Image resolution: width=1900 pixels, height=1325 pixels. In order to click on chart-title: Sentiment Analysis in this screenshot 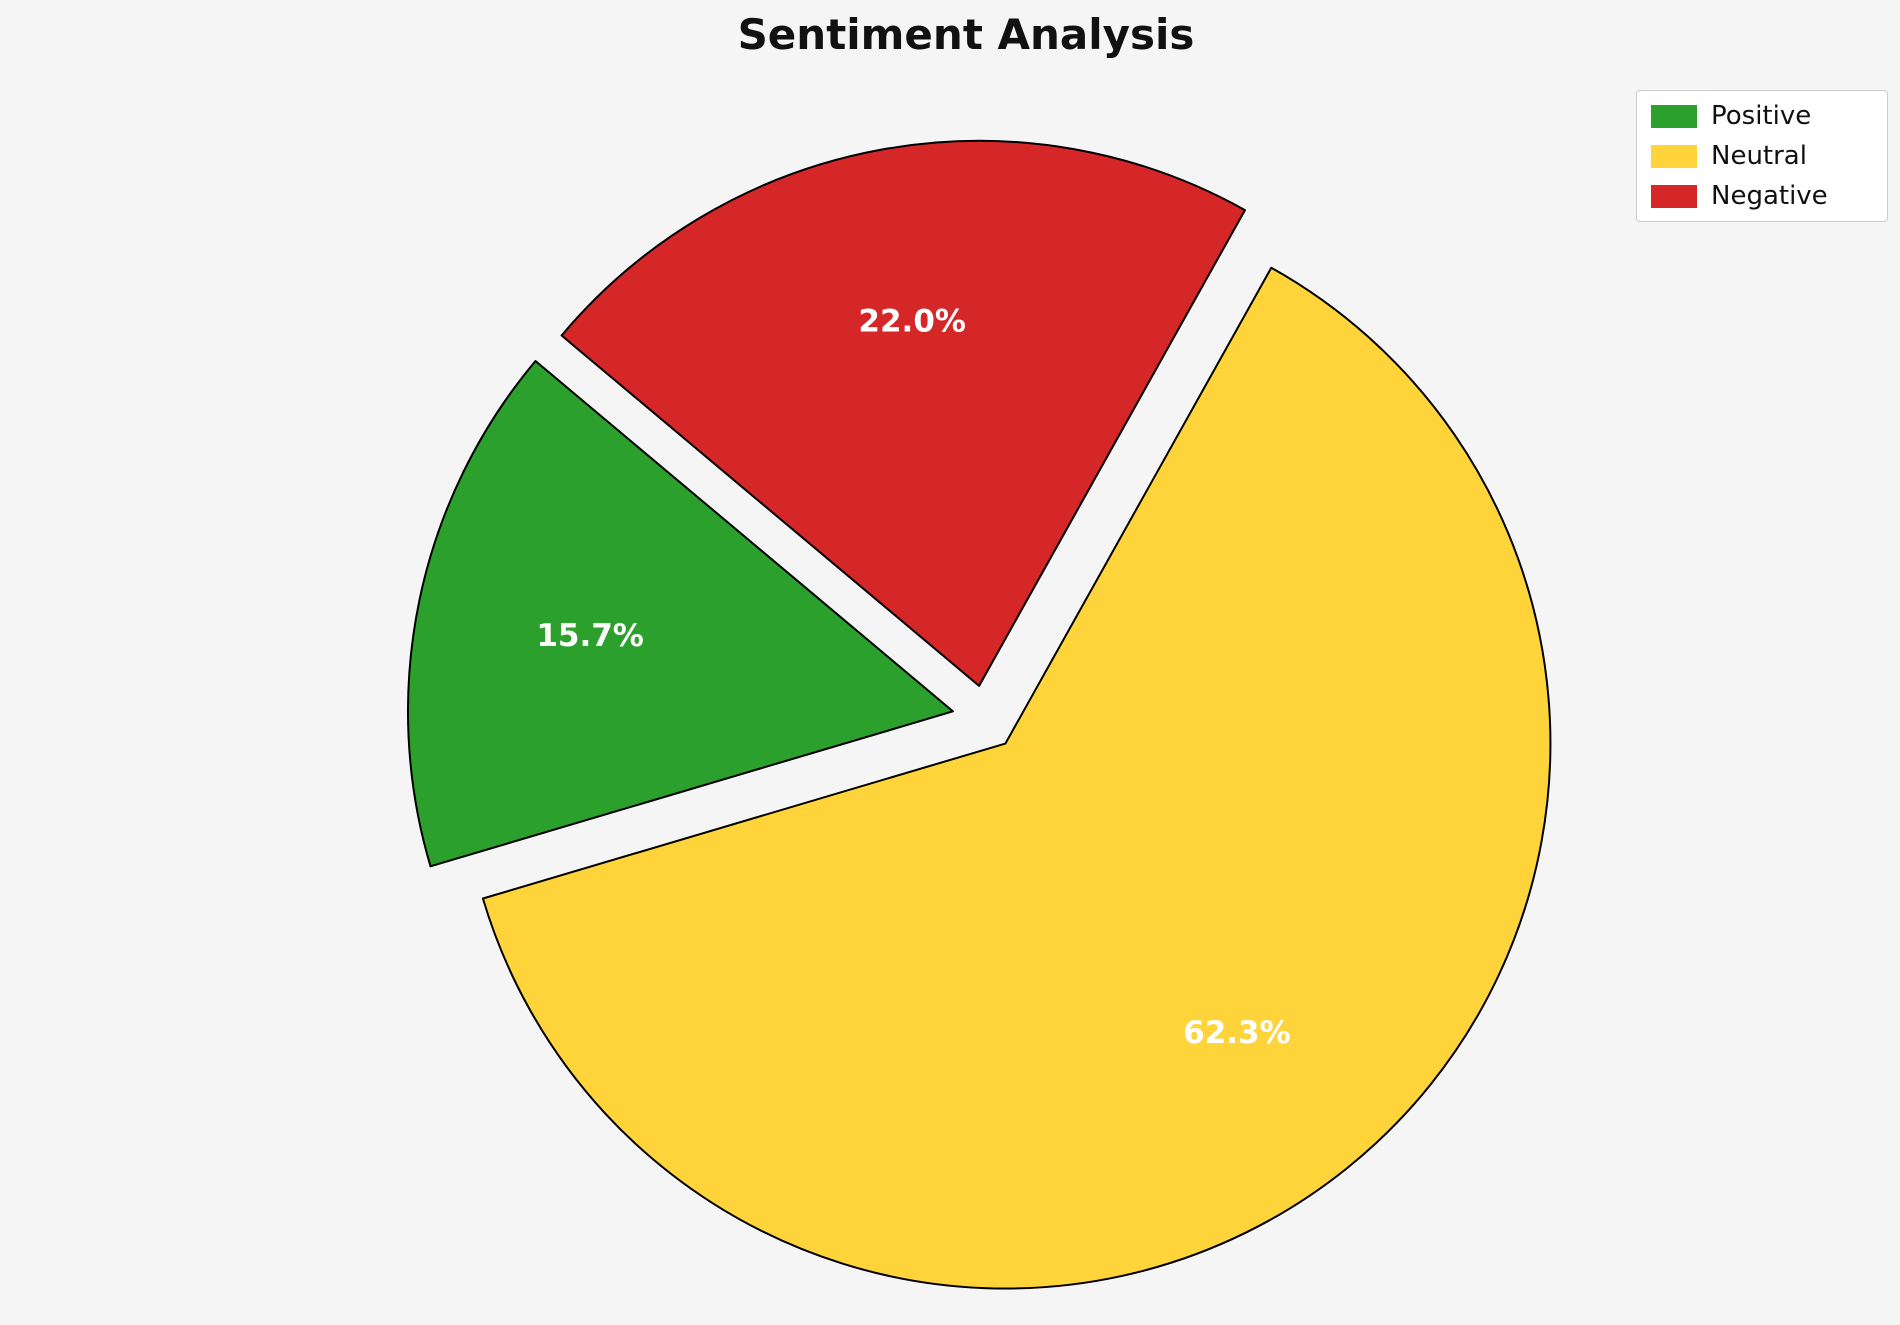, I will do `click(966, 34)`.